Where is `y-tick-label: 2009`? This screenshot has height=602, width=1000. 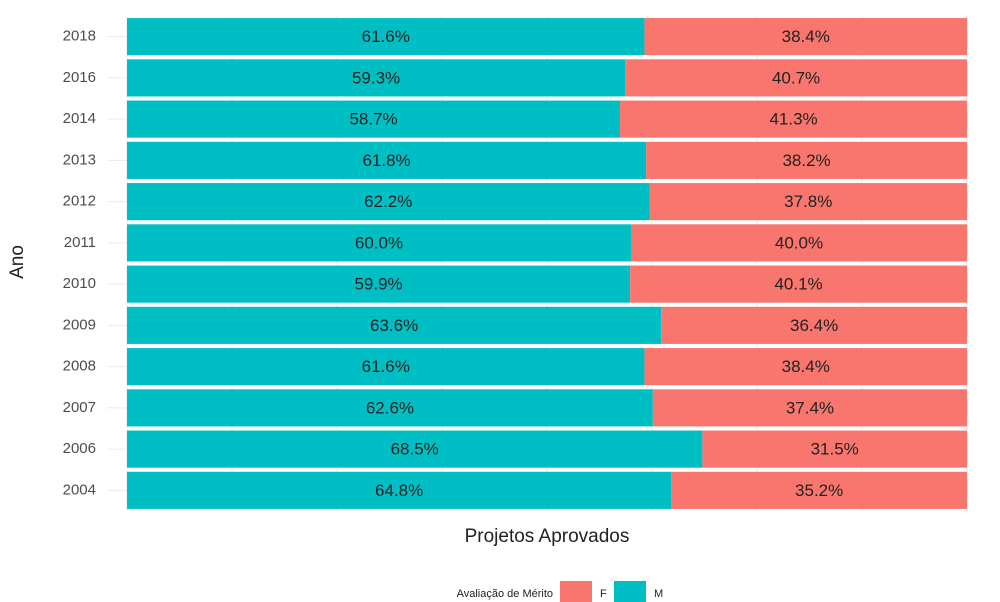
y-tick-label: 2009 is located at coordinates (79, 324).